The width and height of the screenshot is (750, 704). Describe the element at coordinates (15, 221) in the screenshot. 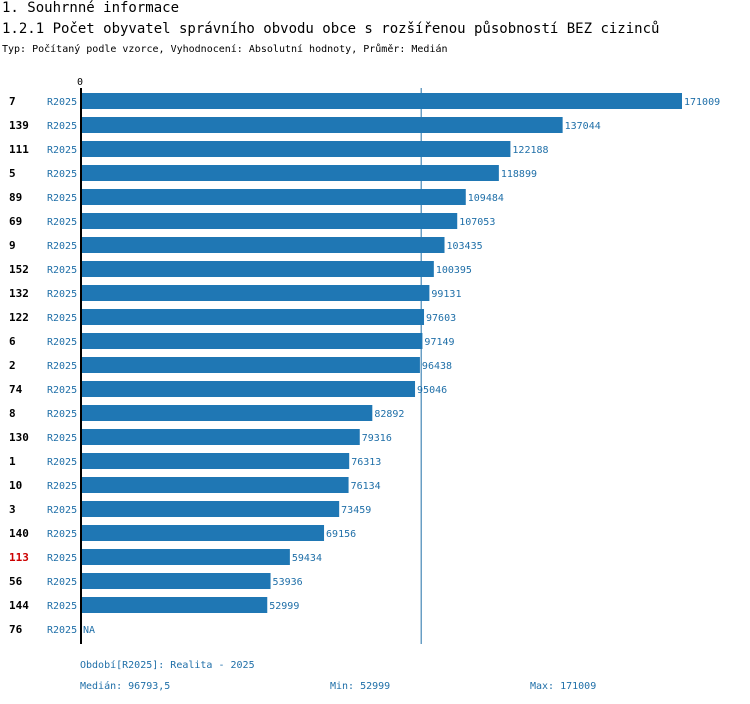

I see `category-label: 69` at that location.